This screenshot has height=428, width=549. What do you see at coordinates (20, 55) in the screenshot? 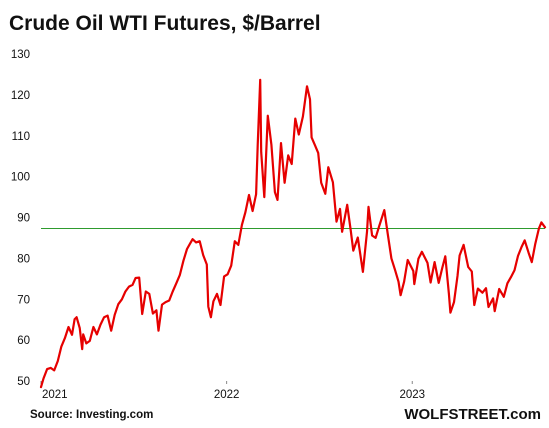
I see `y-tick-label: 130` at bounding box center [20, 55].